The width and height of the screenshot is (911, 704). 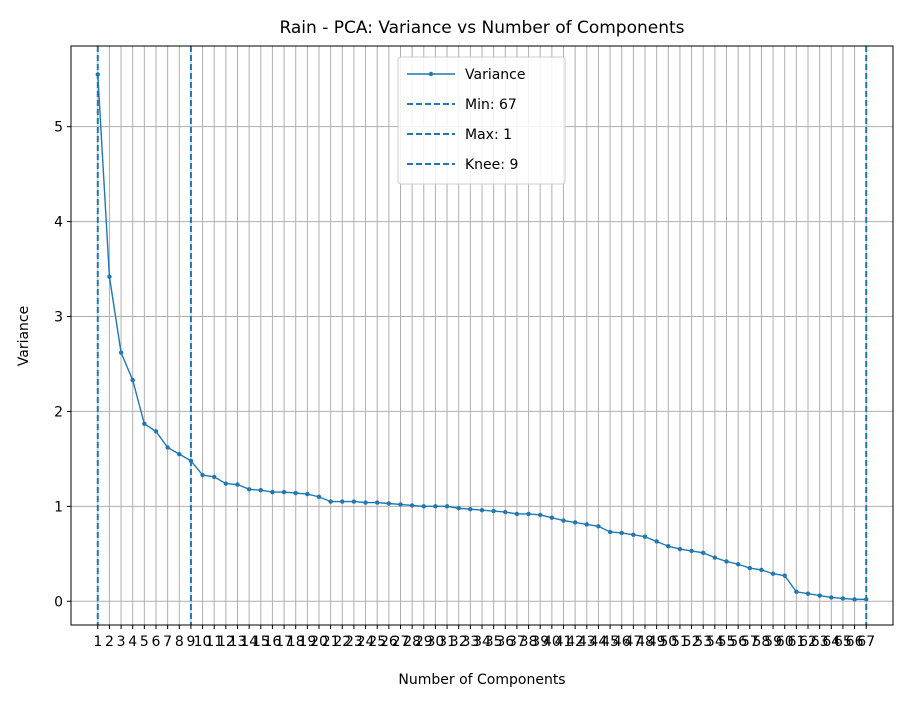 I want to click on legend-label: Variance, so click(x=495, y=75).